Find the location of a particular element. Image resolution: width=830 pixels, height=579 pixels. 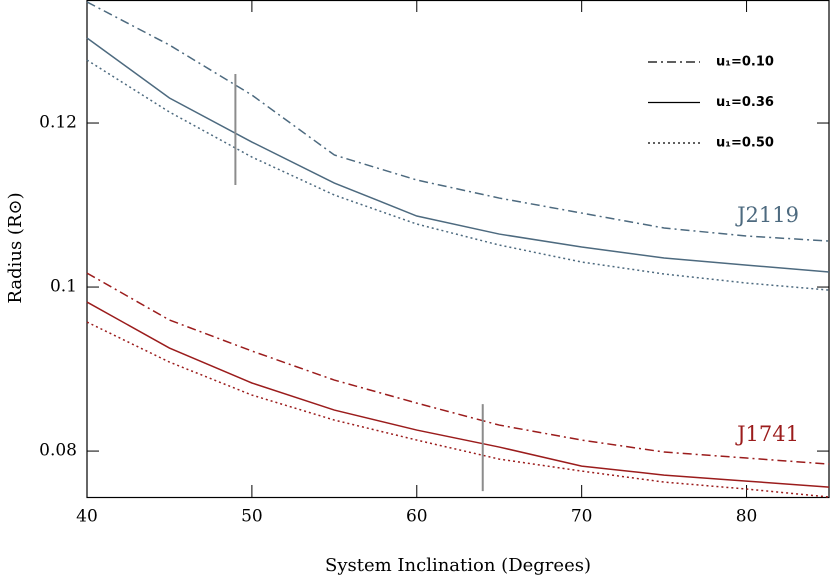

series-label: J2119 is located at coordinates (767, 215).